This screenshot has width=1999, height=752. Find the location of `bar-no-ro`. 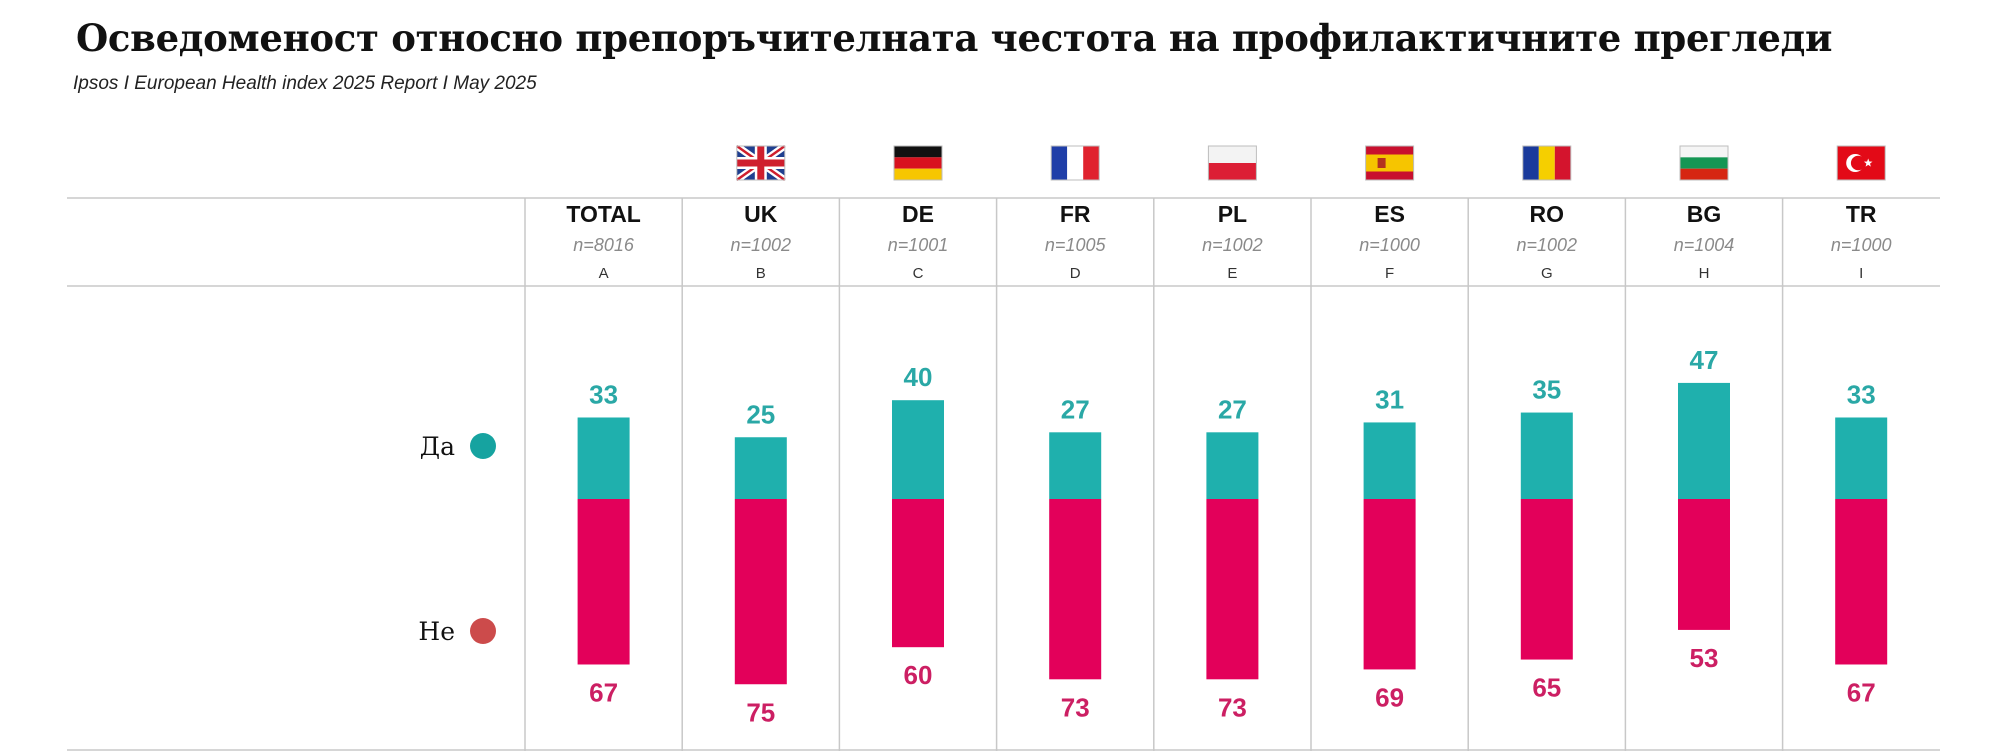

bar-no-ro is located at coordinates (1546, 579).